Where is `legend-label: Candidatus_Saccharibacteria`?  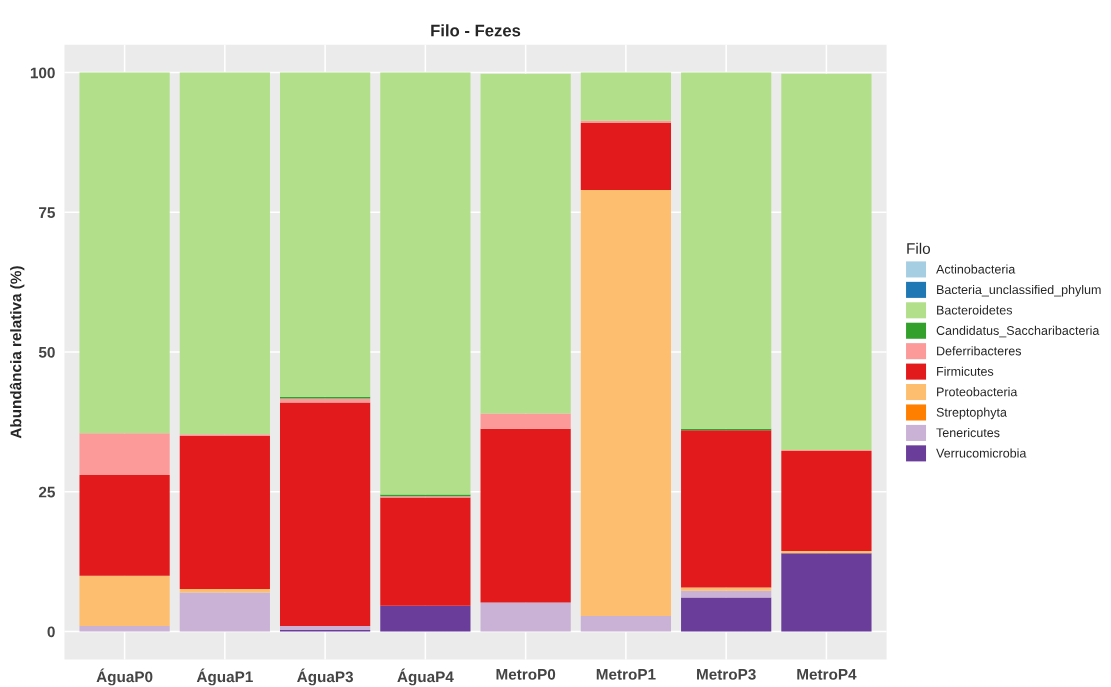
legend-label: Candidatus_Saccharibacteria is located at coordinates (1018, 331).